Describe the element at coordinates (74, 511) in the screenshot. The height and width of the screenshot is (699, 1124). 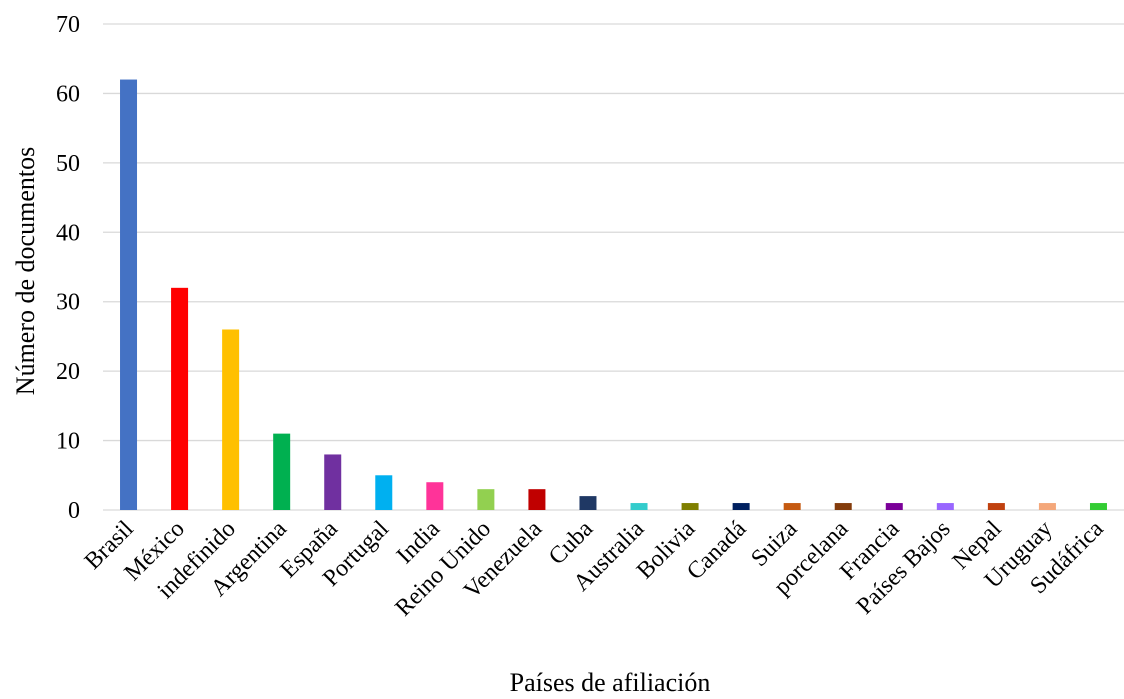
I see `y-tick-label: 0` at that location.